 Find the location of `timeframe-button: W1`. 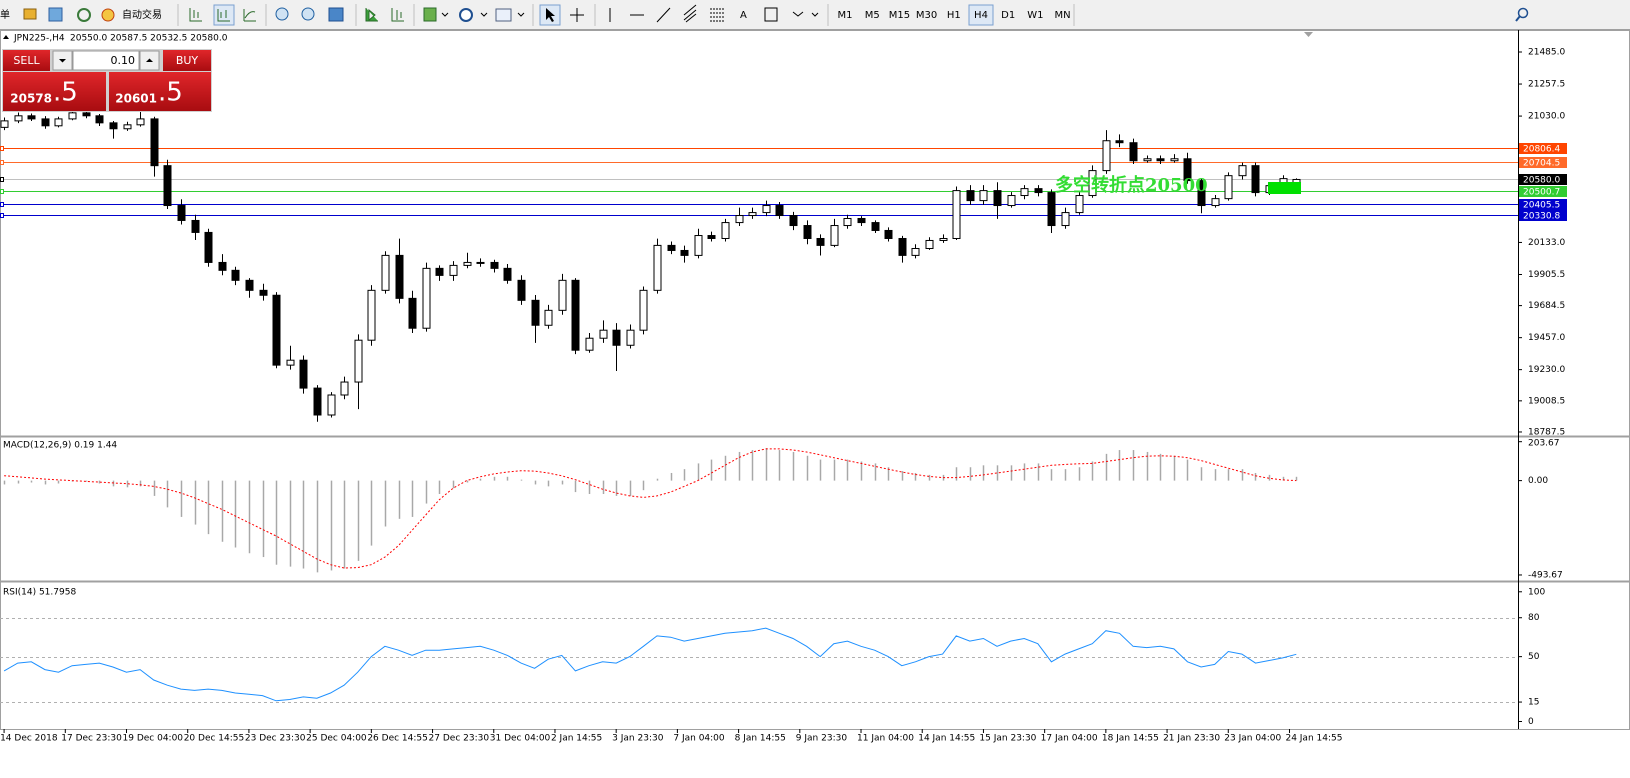

timeframe-button: W1 is located at coordinates (1035, 15).